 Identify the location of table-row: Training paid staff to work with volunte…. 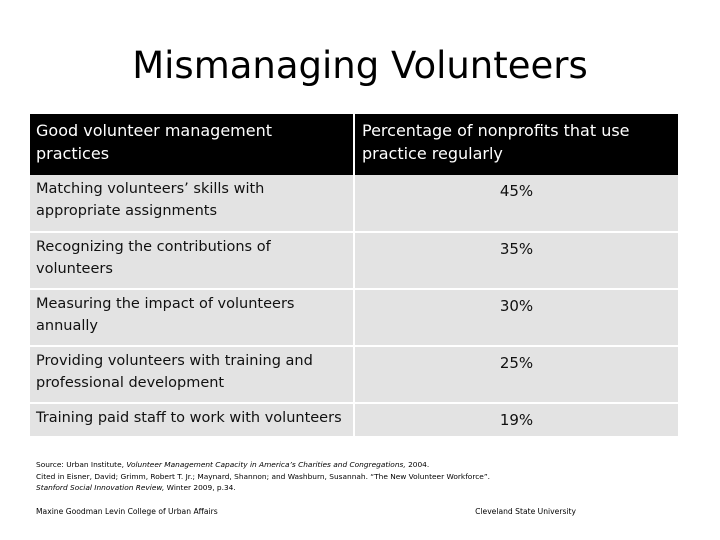
(354, 420).